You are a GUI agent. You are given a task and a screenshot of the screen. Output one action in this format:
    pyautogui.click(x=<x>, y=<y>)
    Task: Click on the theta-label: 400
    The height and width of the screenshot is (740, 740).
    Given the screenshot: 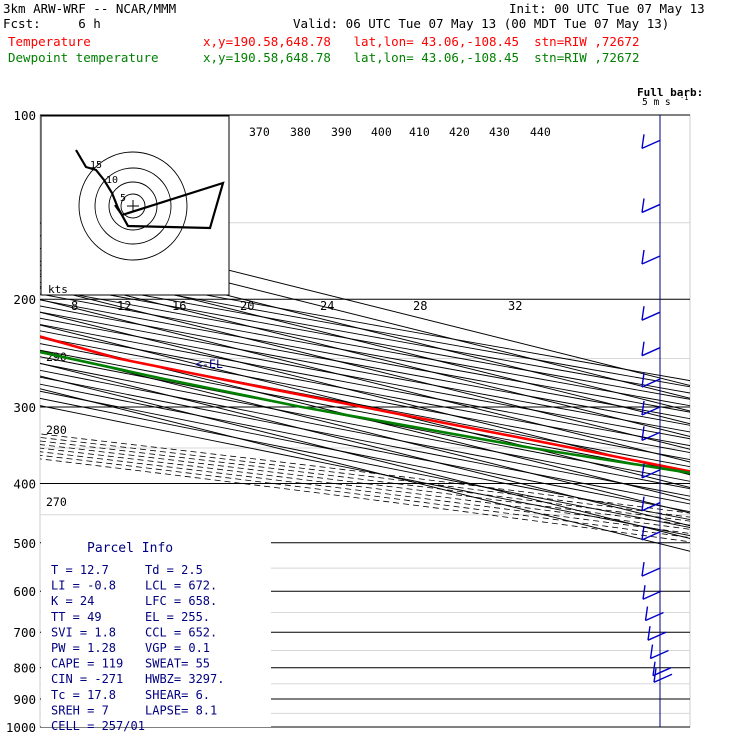 What is the action you would take?
    pyautogui.click(x=381, y=132)
    